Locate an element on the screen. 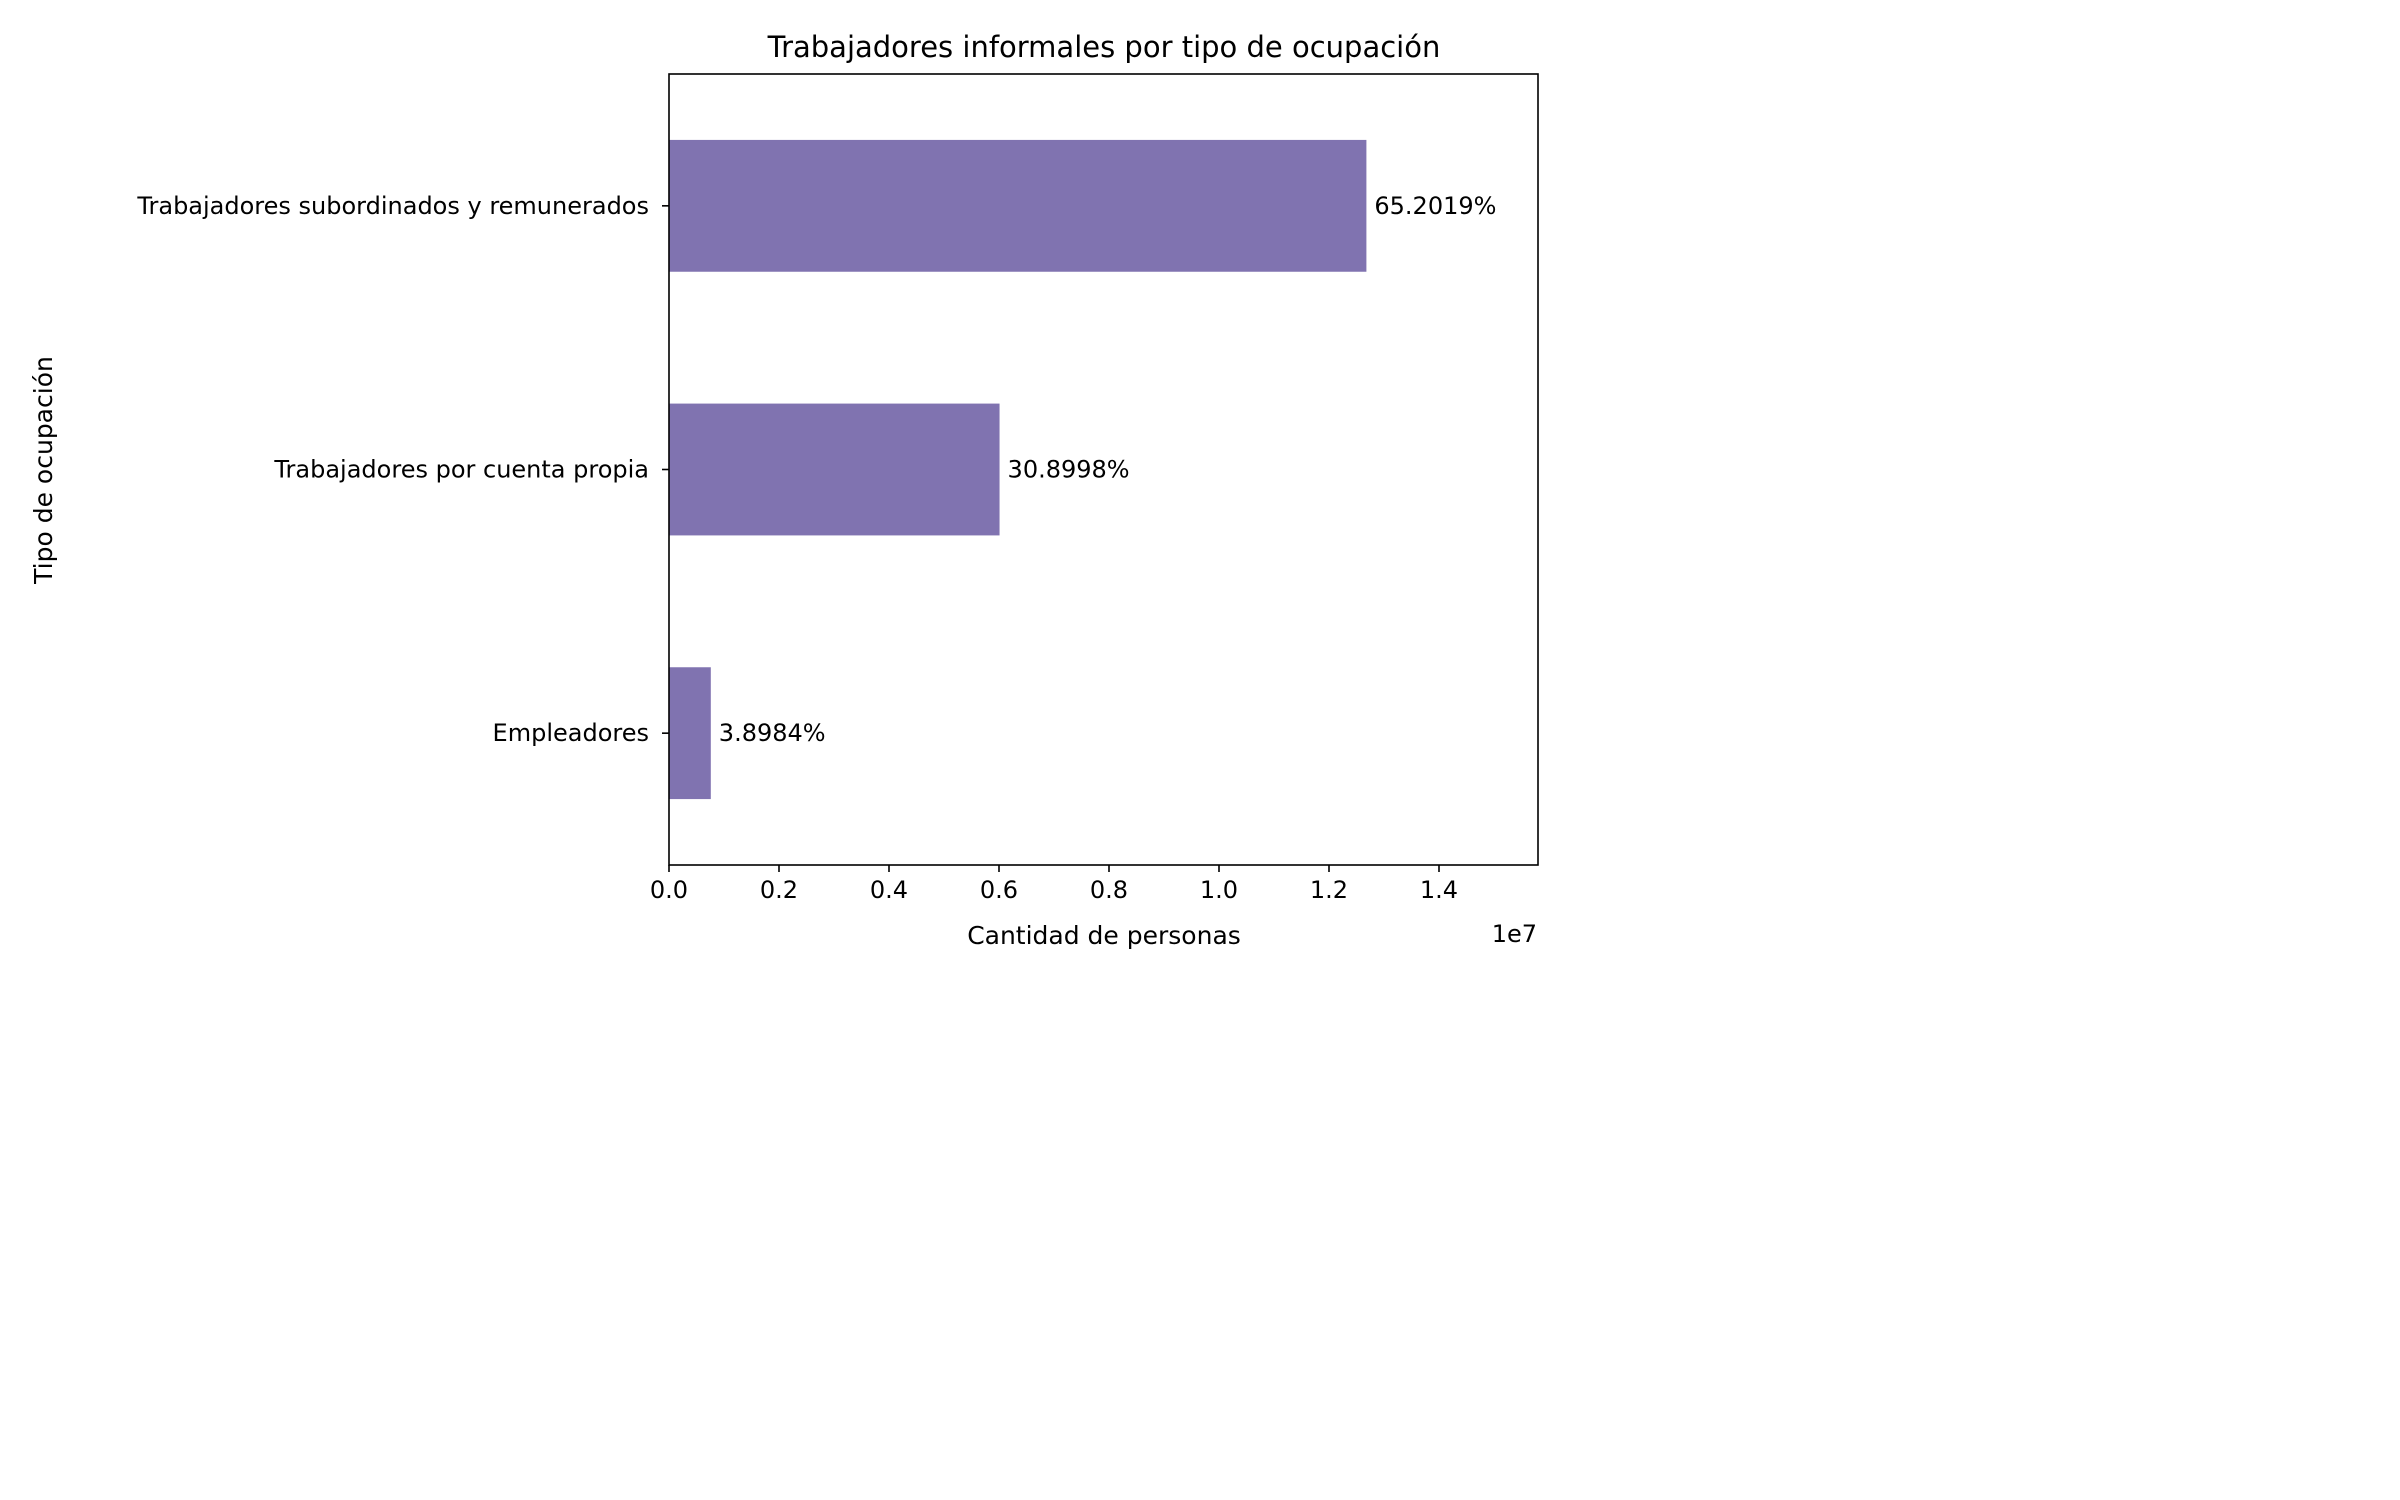 This screenshot has height=1500, width=2400. x-tick-label: 1.4 is located at coordinates (1439, 890).